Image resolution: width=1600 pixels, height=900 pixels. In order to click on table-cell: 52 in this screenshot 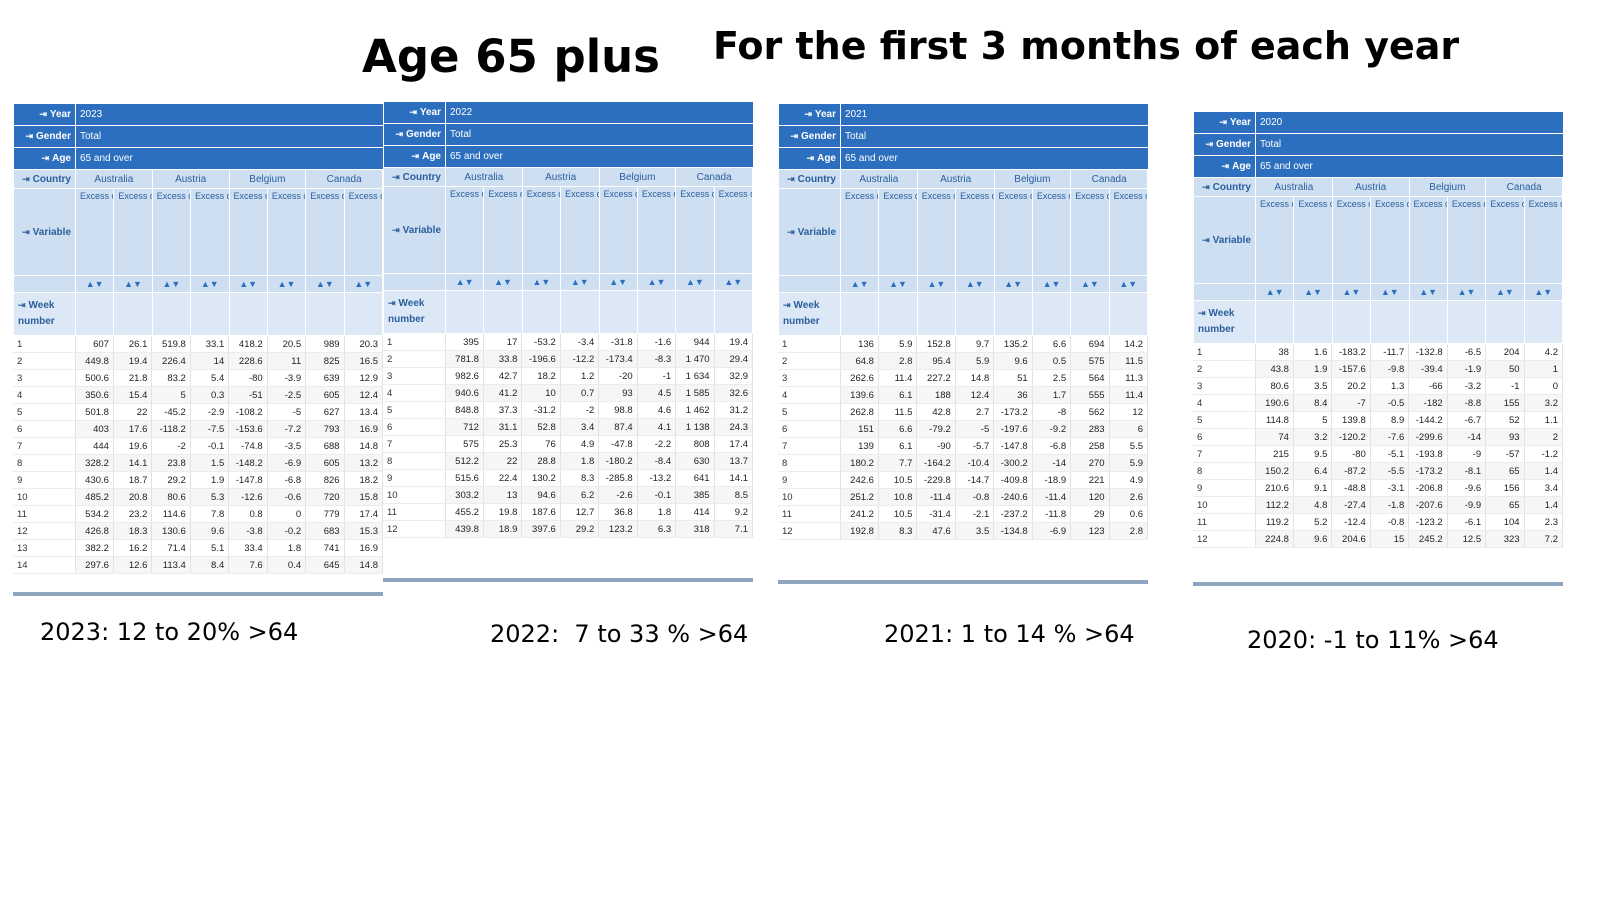, I will do `click(1505, 420)`.